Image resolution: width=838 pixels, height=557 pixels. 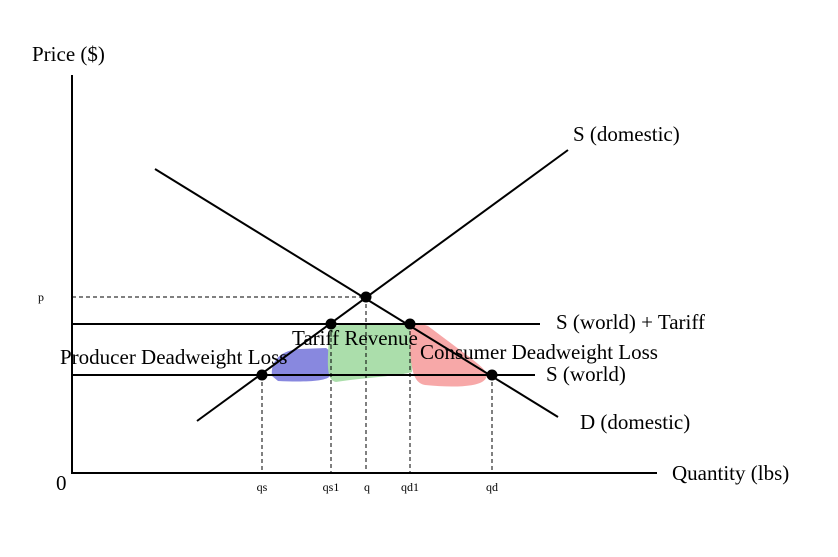 I want to click on qd-label: qd, so click(x=492, y=487).